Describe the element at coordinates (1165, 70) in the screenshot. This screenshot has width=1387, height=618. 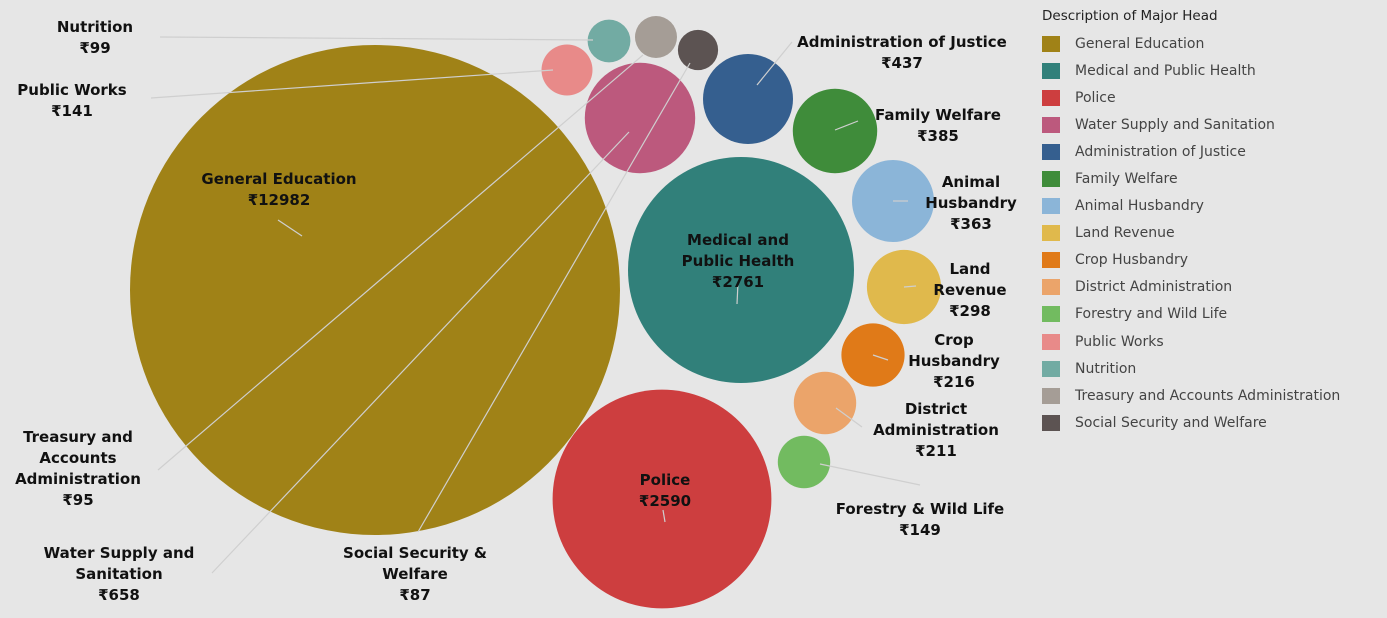
I see `legend-label: Medical and Public Health` at that location.